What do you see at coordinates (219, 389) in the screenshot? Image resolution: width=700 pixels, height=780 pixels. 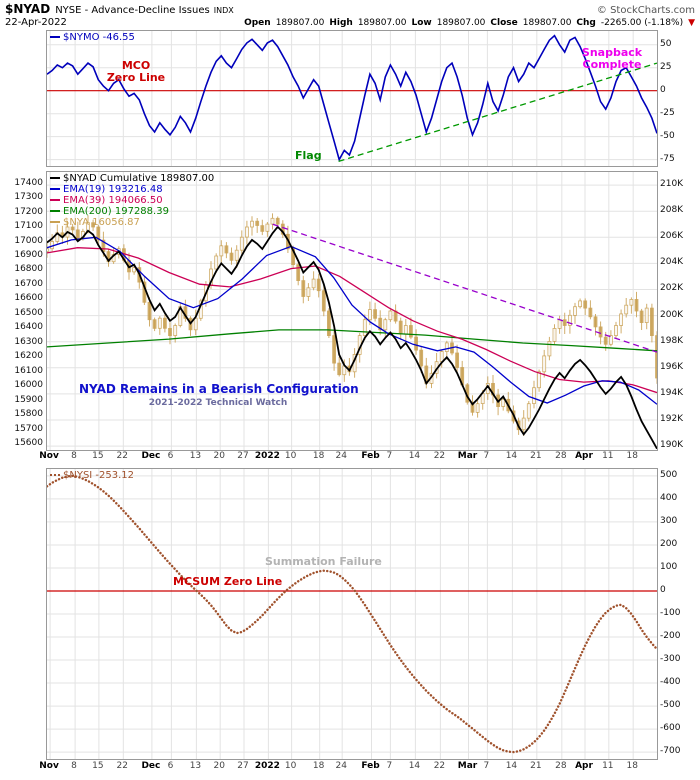 I see `bearish-config-label: NYAD Remains in a Bearish Configuration` at bounding box center [219, 389].